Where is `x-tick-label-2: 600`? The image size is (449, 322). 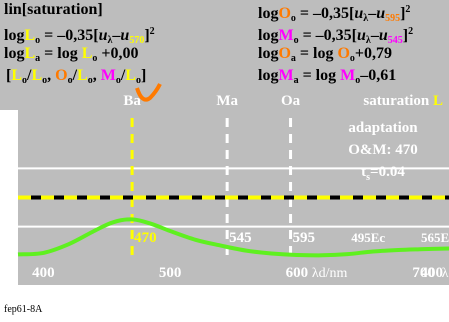 x-tick-label-2: 600 is located at coordinates (297, 273).